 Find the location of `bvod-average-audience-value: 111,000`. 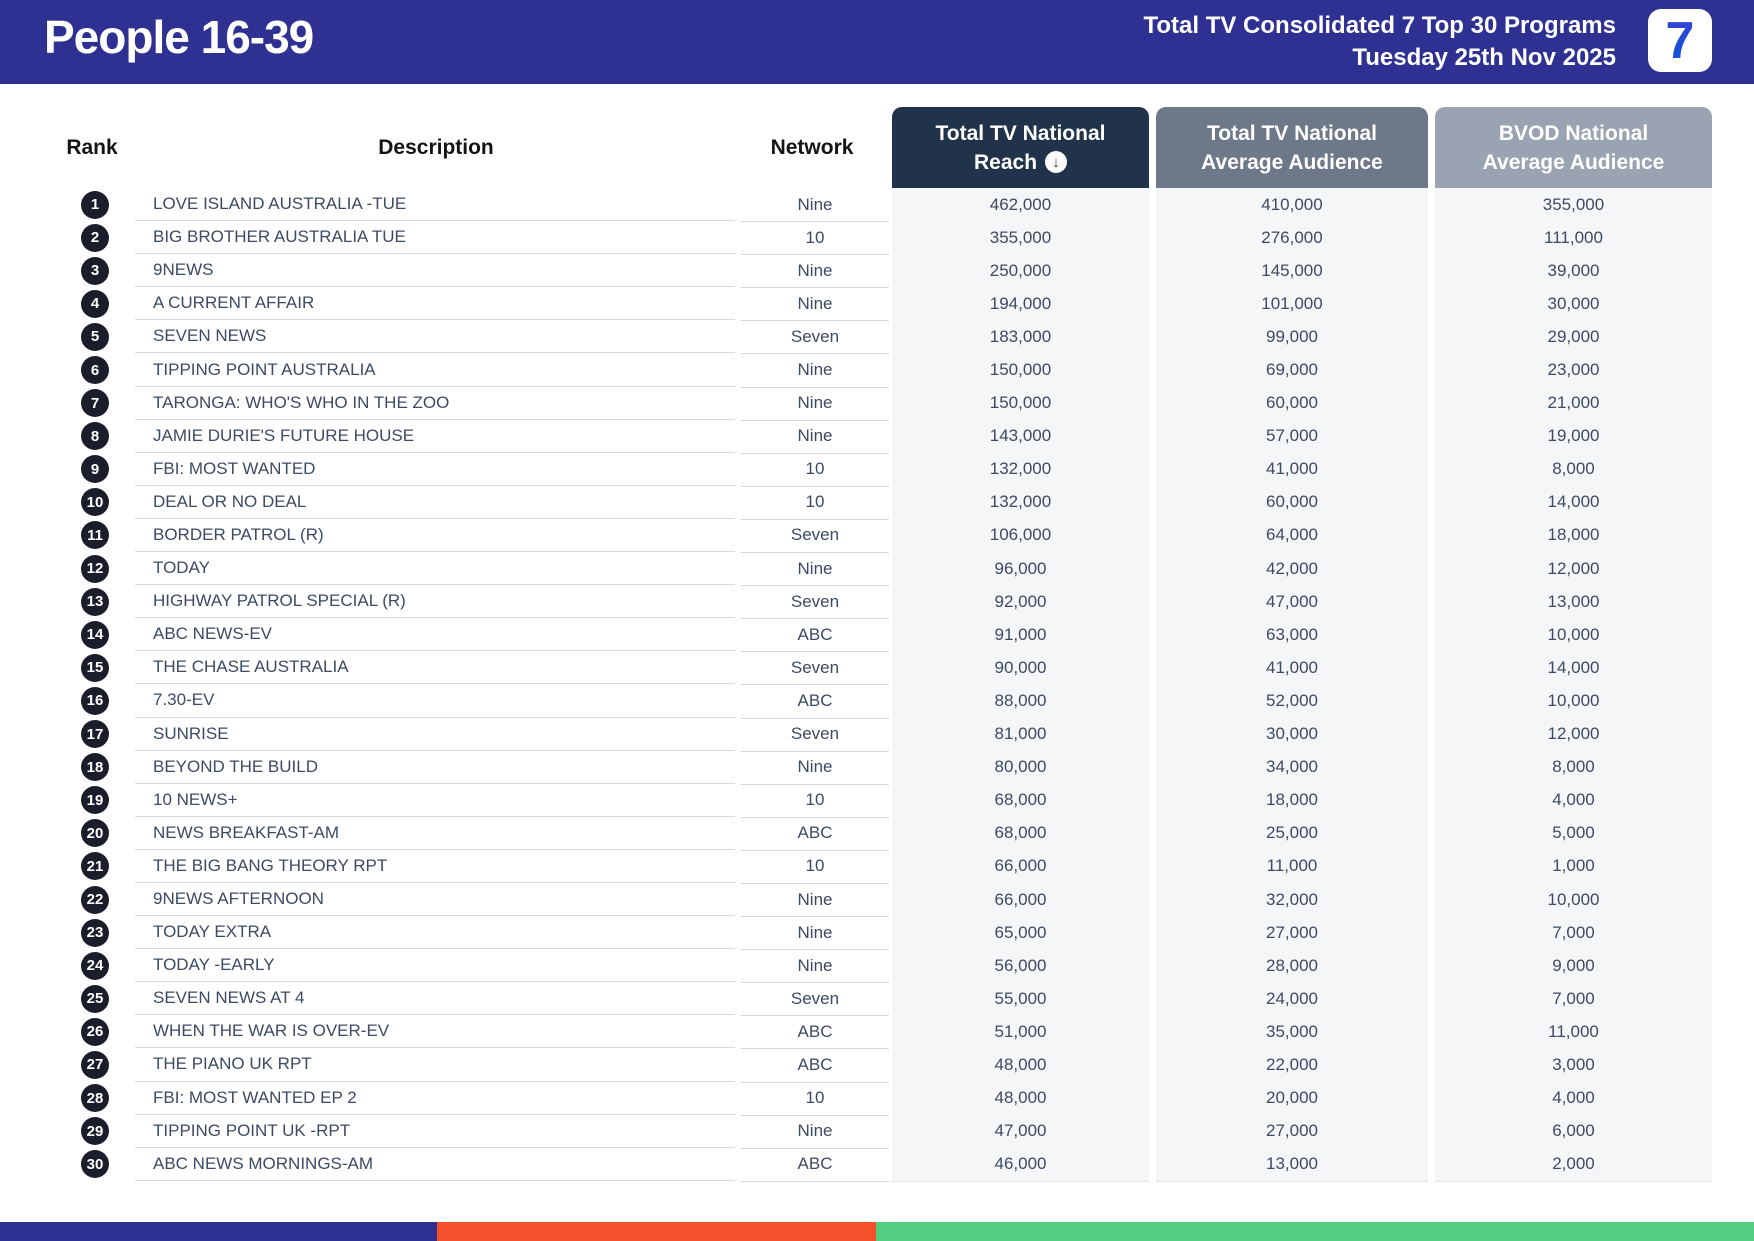

bvod-average-audience-value: 111,000 is located at coordinates (1573, 238).